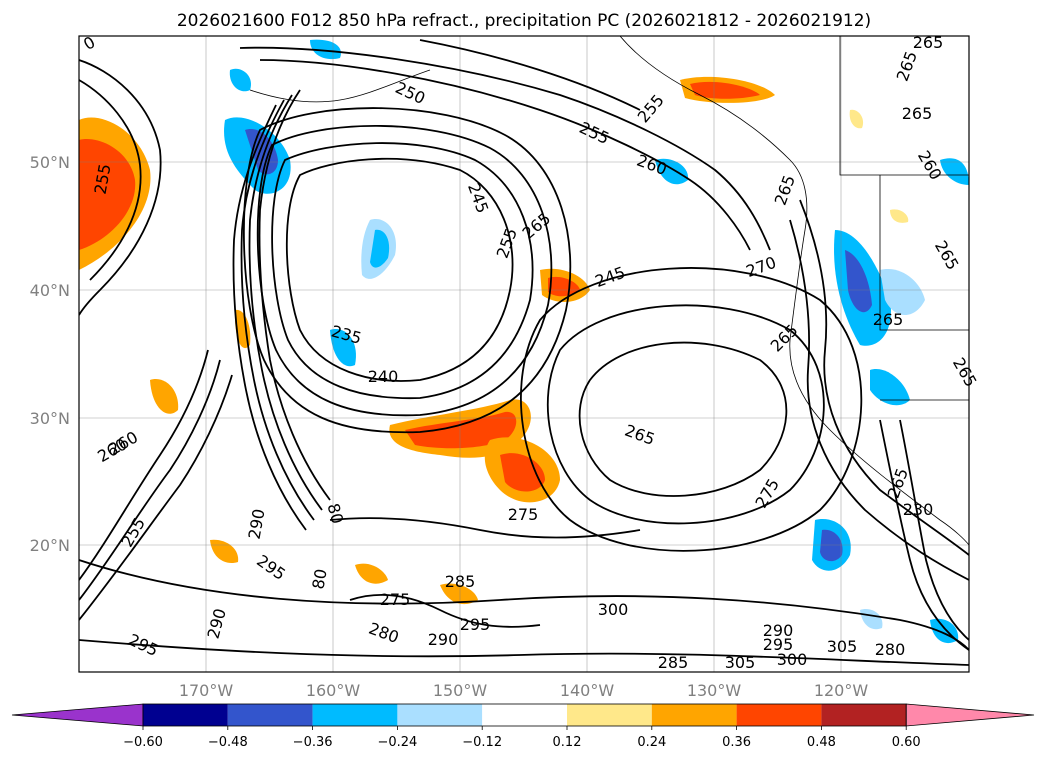 This screenshot has width=1047, height=765. What do you see at coordinates (50, 418) in the screenshot?
I see `lat-tick-30: 30°N` at bounding box center [50, 418].